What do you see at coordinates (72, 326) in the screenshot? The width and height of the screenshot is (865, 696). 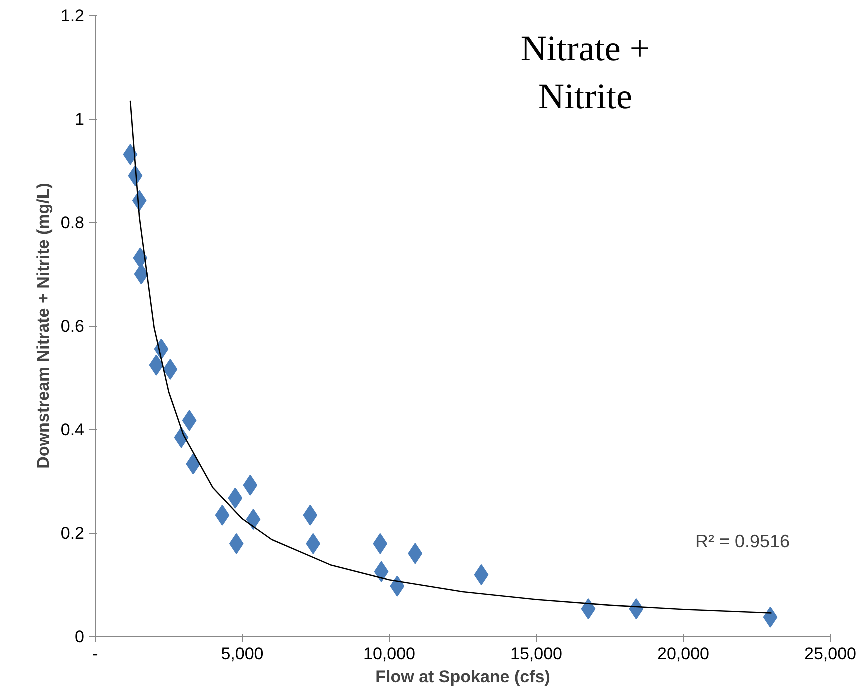 I see `y-tick-label: 0.6` at bounding box center [72, 326].